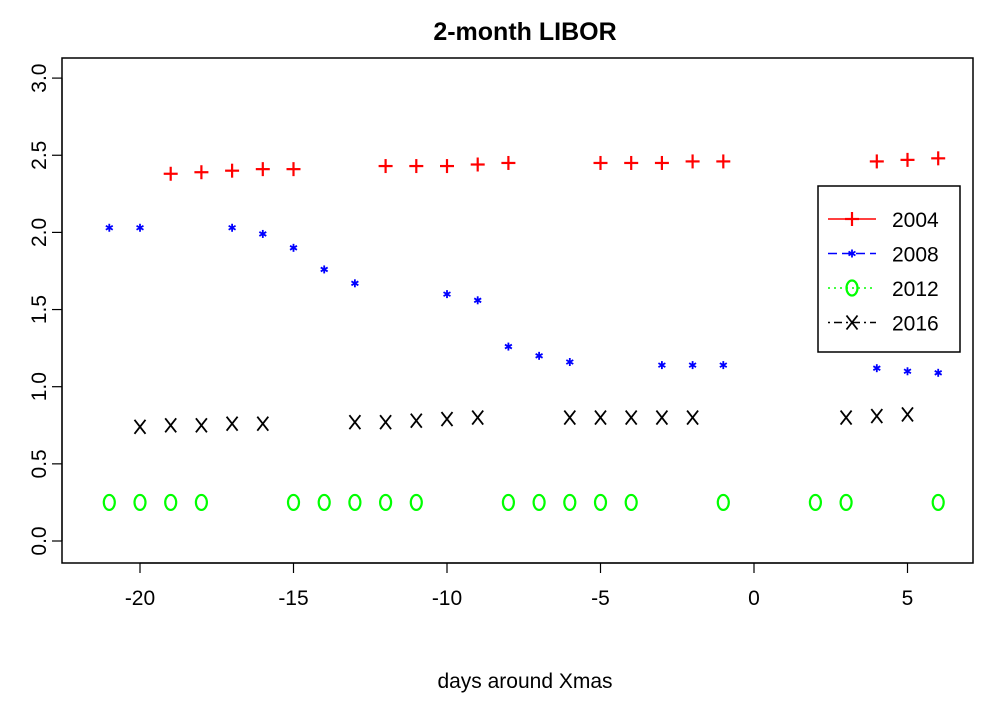 This screenshot has height=718, width=1000. Describe the element at coordinates (852, 253) in the screenshot. I see `legend-marker-2008` at that location.